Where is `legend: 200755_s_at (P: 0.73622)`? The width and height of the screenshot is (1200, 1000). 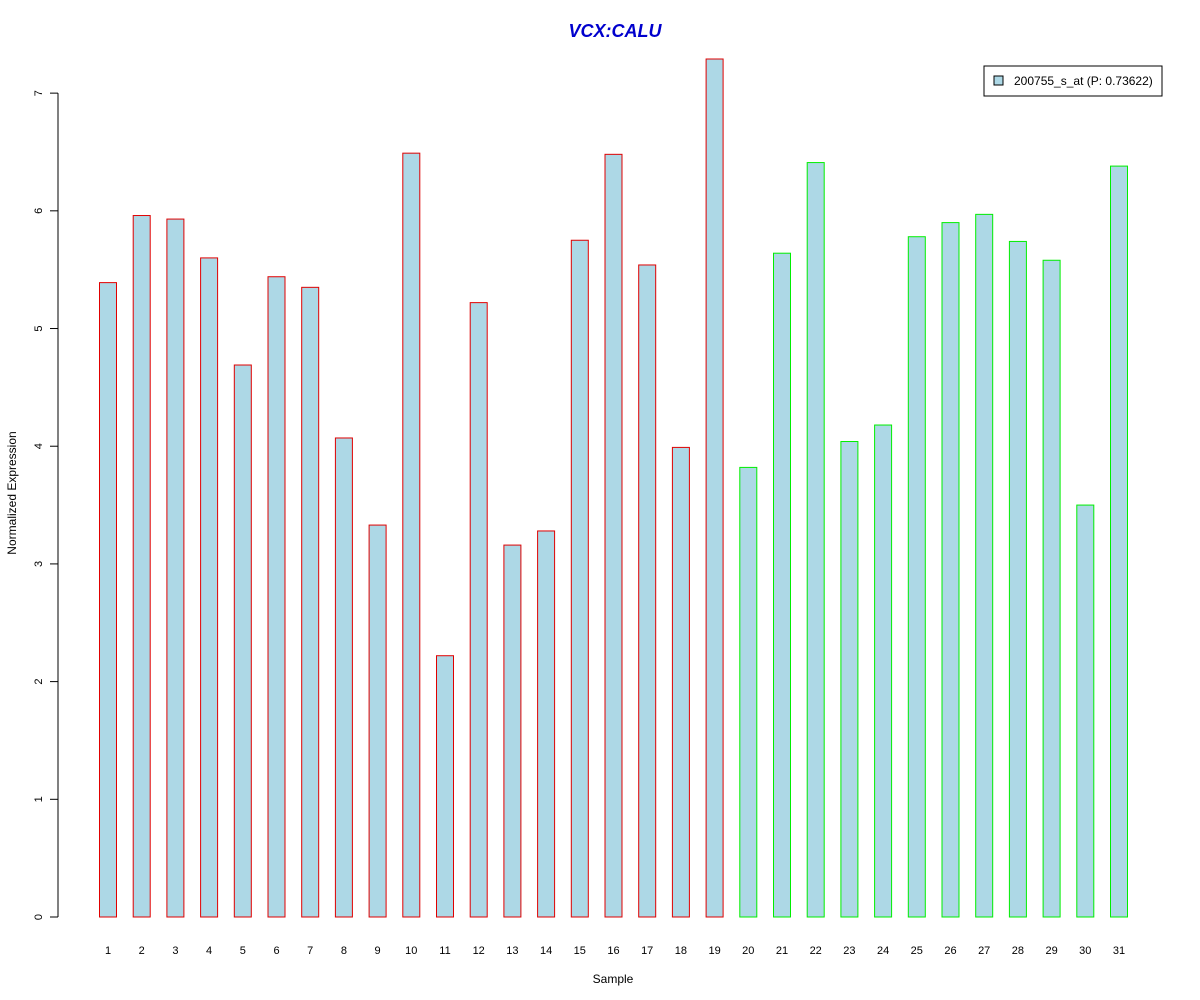
legend: 200755_s_at (P: 0.73622) is located at coordinates (1073, 81).